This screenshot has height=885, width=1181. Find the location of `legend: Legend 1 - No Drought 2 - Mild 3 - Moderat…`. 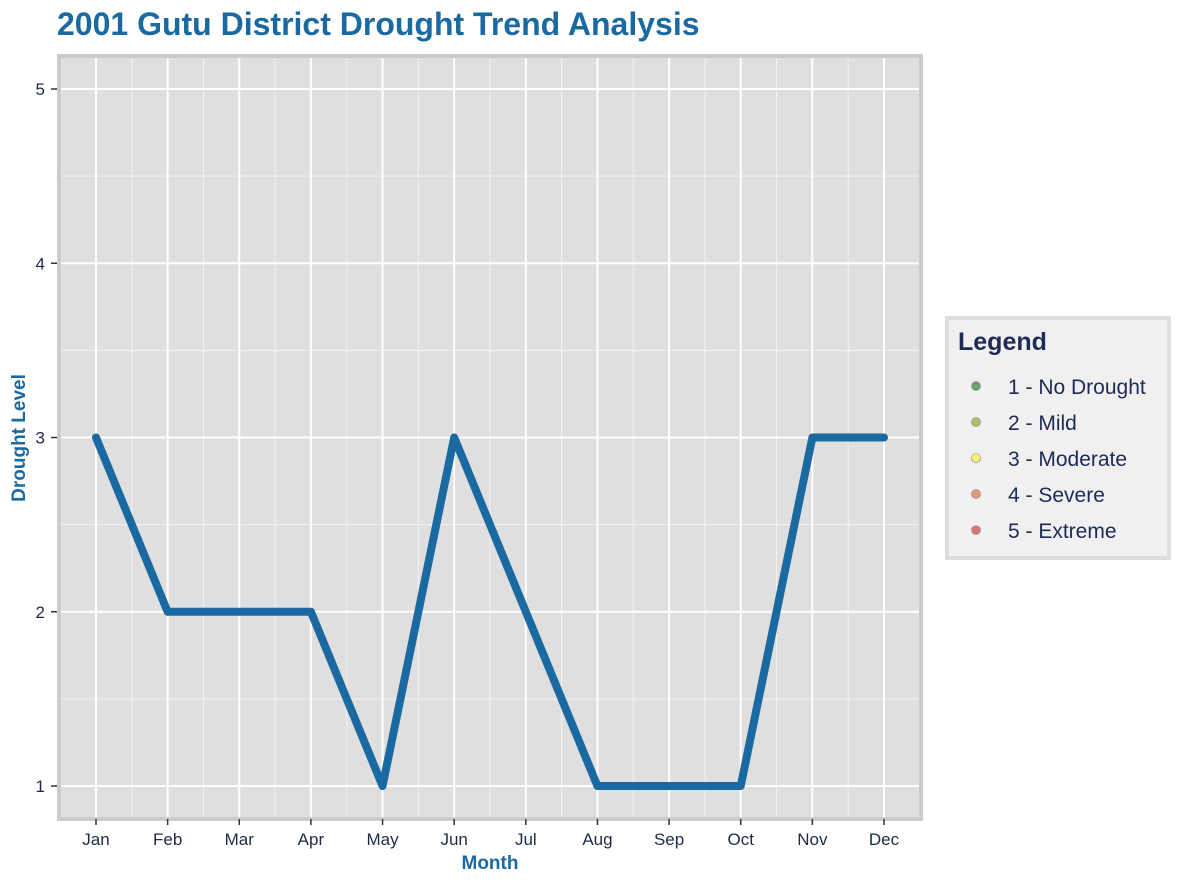

legend: Legend 1 - No Drought 2 - Mild 3 - Moderat… is located at coordinates (1058, 438).